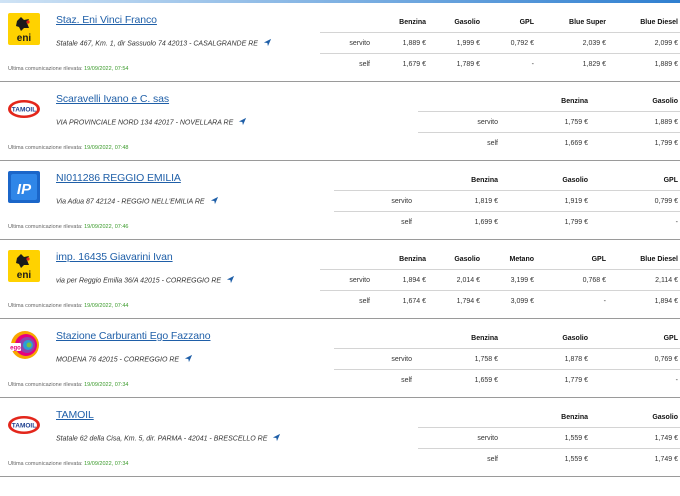 This screenshot has height=496, width=680. I want to click on price-row: self 1,559 €1,749 €, so click(549, 458).